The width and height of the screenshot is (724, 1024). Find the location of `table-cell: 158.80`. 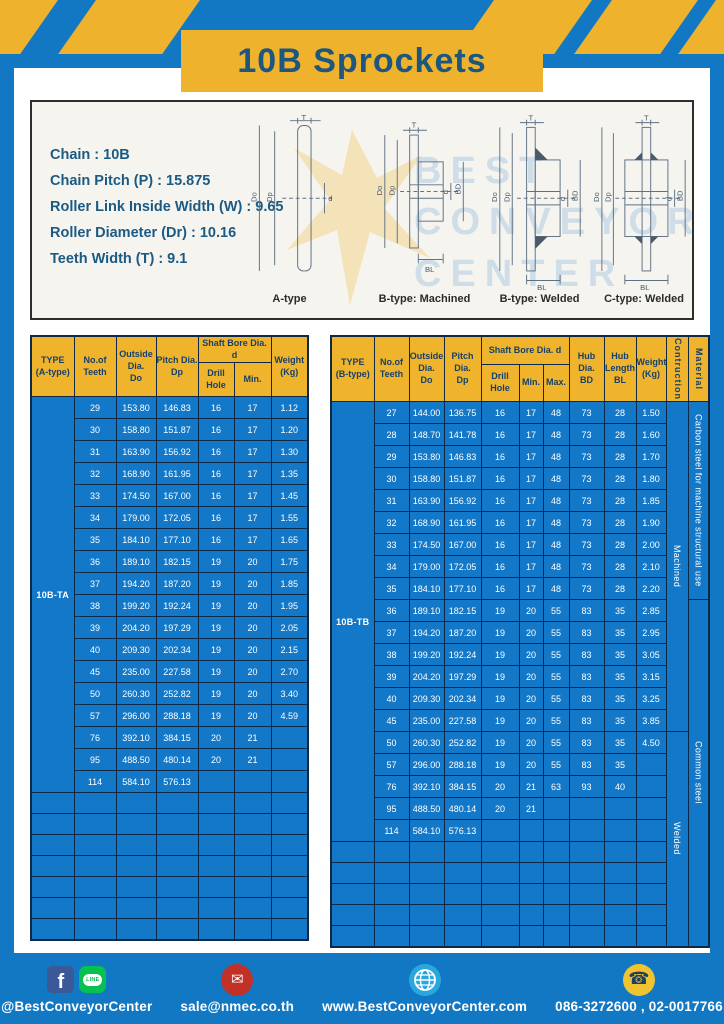

table-cell: 158.80 is located at coordinates (136, 430).